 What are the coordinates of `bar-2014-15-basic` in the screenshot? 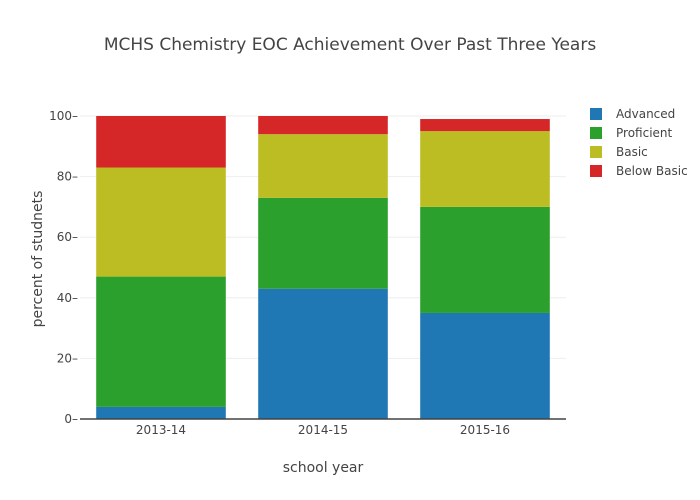 It's located at (323, 166).